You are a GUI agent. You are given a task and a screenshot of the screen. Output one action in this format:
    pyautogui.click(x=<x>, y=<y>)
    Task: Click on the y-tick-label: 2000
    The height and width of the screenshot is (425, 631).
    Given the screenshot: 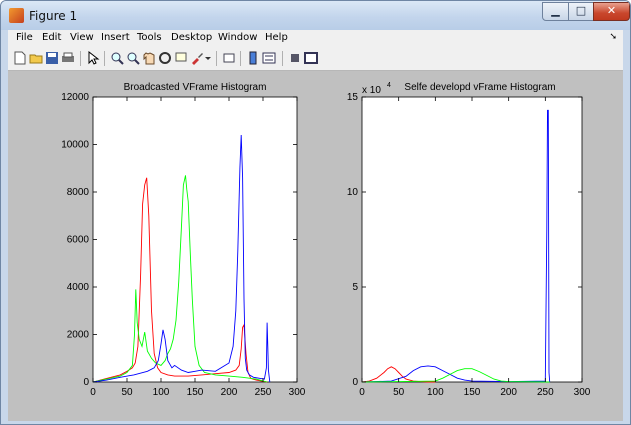 What is the action you would take?
    pyautogui.click(x=78, y=335)
    